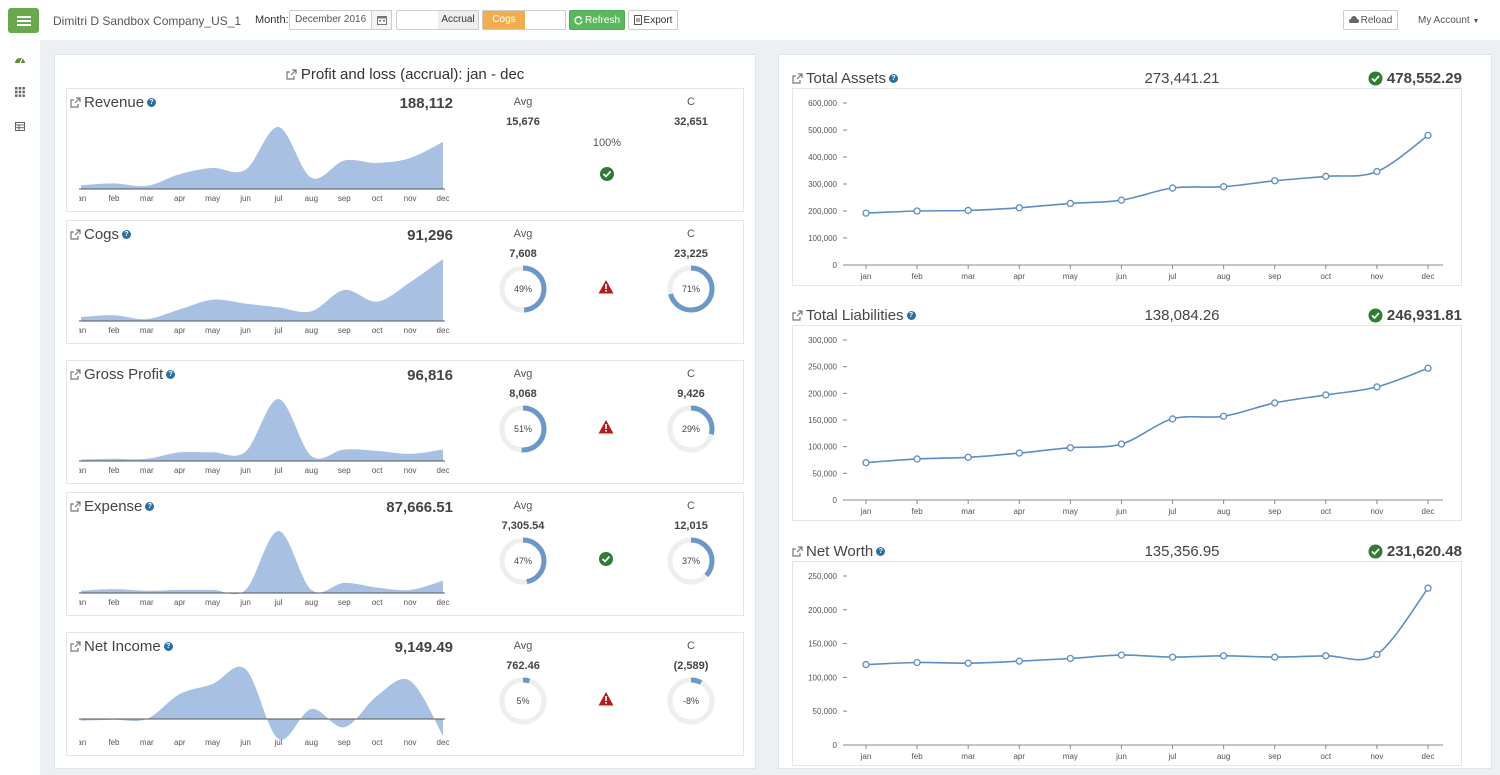 This screenshot has height=775, width=1500. I want to click on pl-title: Profit and loss (accrual): jan - dec, so click(405, 74).